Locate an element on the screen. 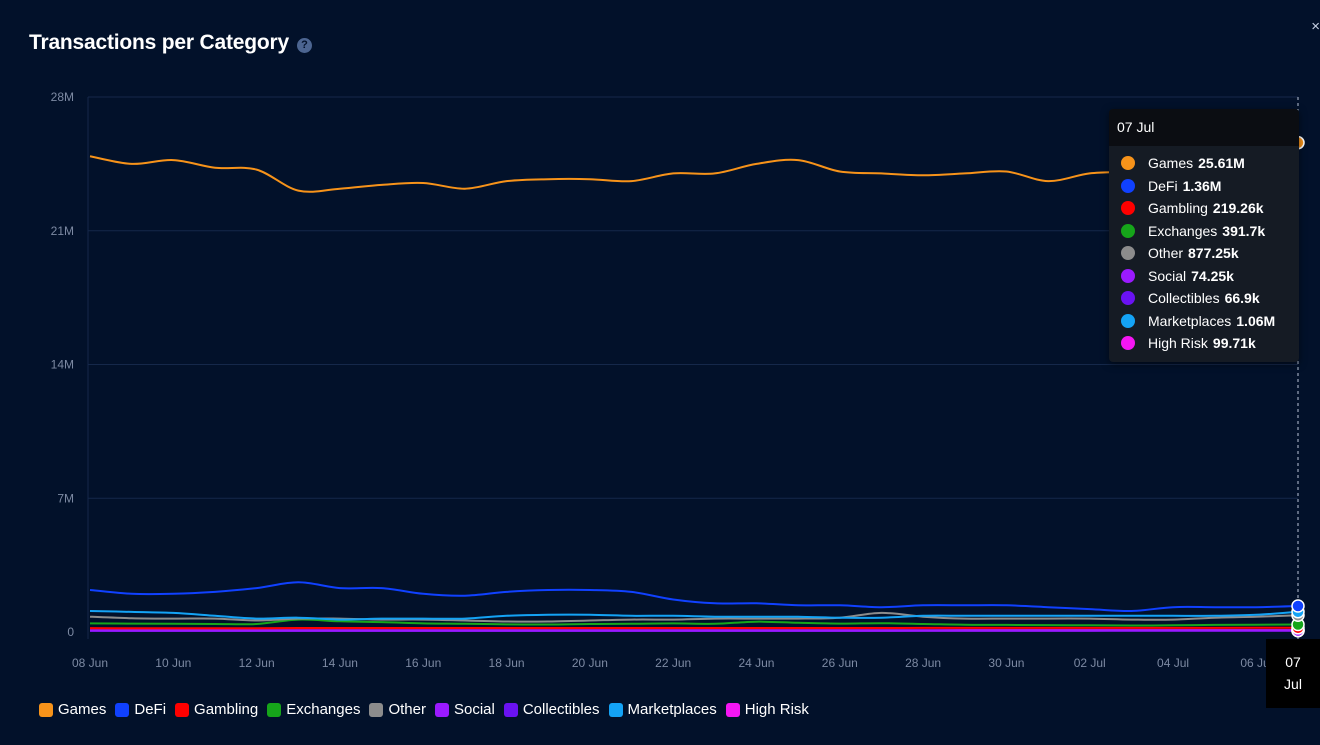 This screenshot has width=1320, height=745. y-tick-label: 0 is located at coordinates (70, 632).